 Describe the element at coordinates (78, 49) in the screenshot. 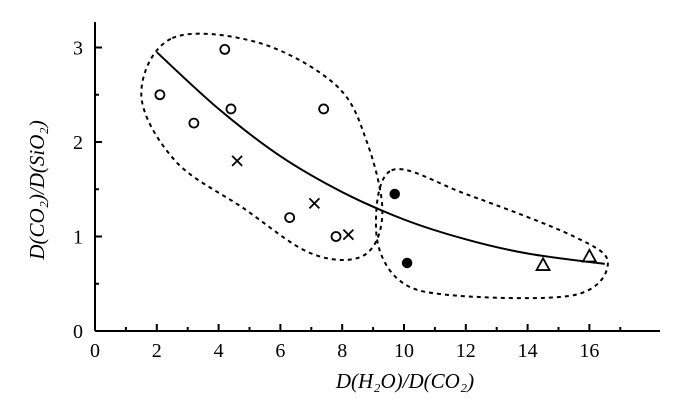

I see `y-tick-label: 3` at that location.